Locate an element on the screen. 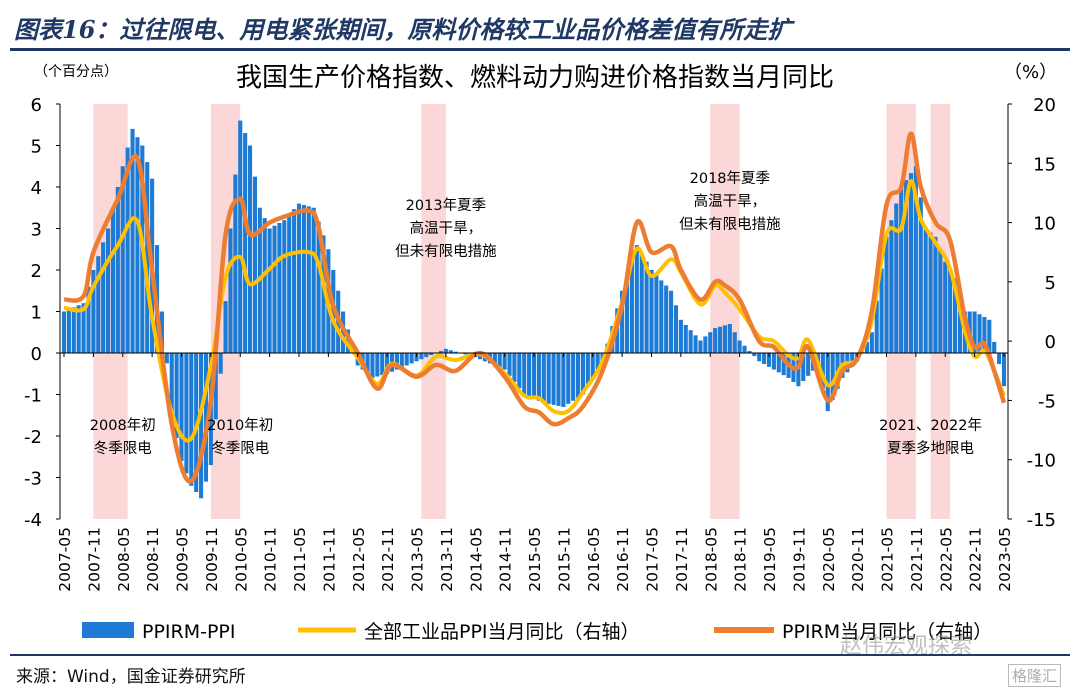 This screenshot has height=692, width=1080. logo-watermark: 格隆汇 is located at coordinates (1035, 675).